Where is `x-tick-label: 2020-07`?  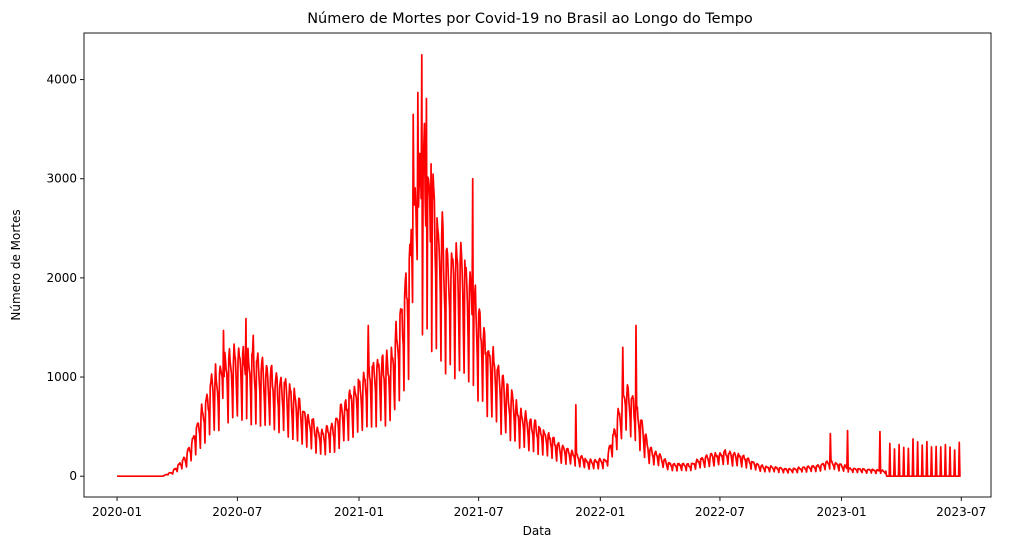
x-tick-label: 2020-07 is located at coordinates (237, 512).